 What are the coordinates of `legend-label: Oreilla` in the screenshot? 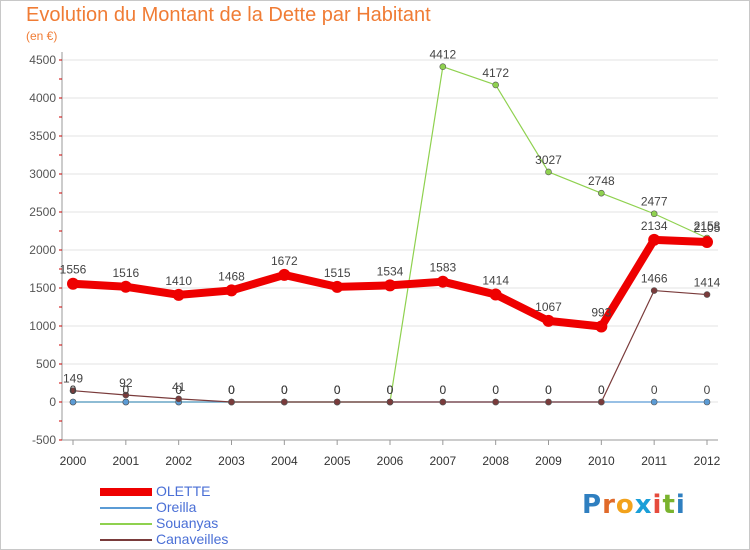 It's located at (176, 507).